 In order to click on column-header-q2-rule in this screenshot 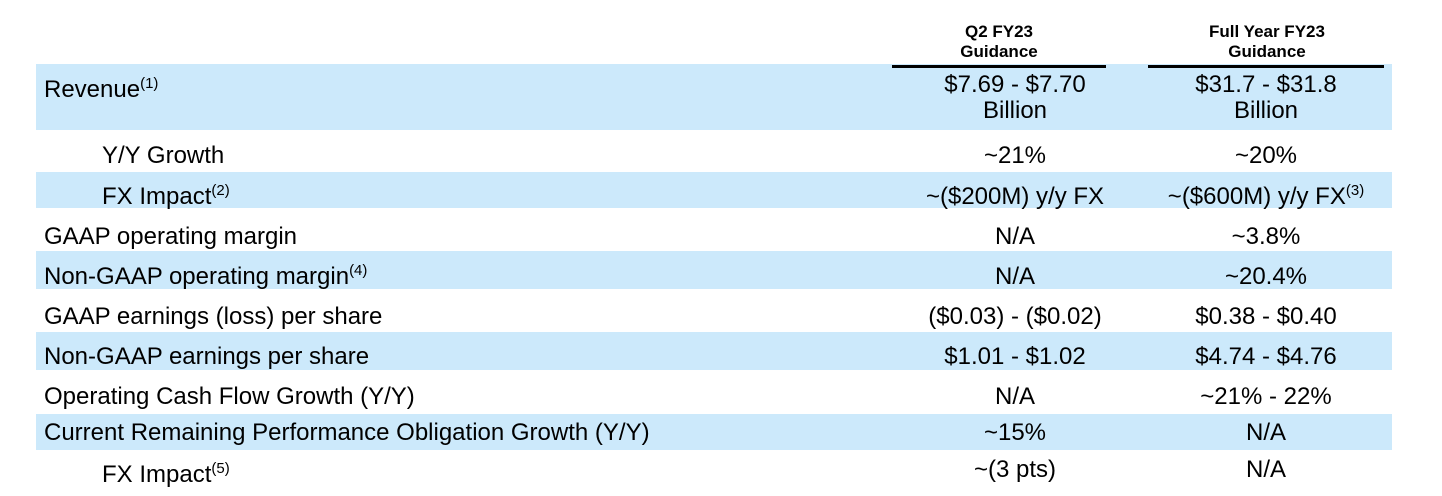, I will do `click(999, 66)`.